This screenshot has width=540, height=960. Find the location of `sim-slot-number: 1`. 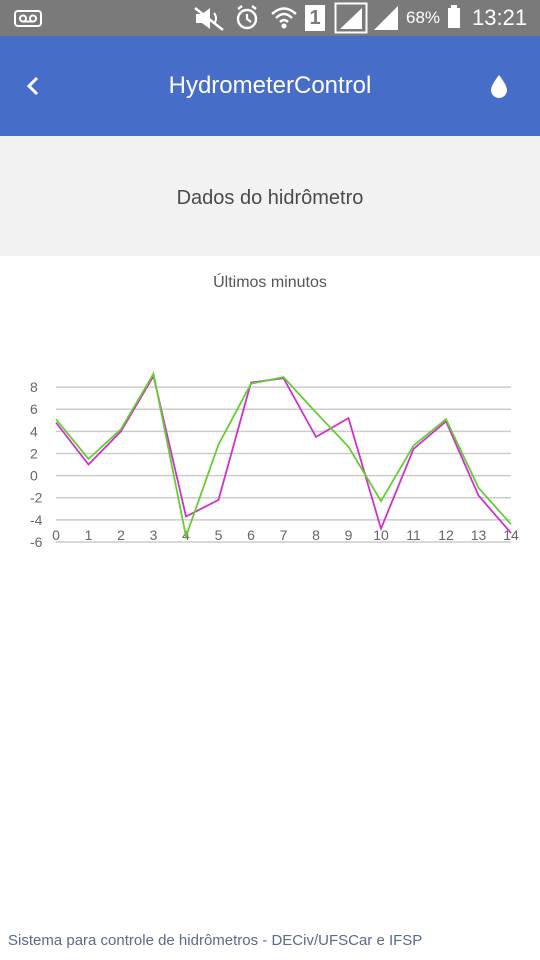

sim-slot-number: 1 is located at coordinates (315, 18).